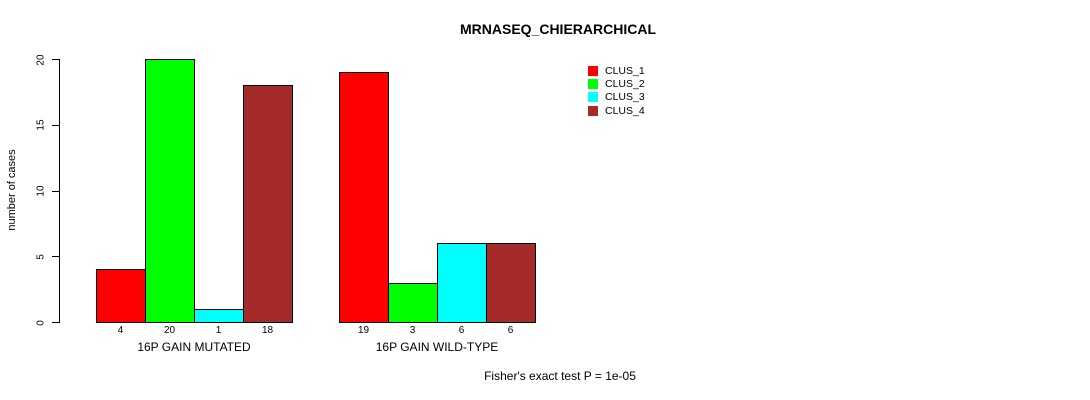 Image resolution: width=1090 pixels, height=400 pixels. I want to click on legend-item: CLUS_3, so click(616, 97).